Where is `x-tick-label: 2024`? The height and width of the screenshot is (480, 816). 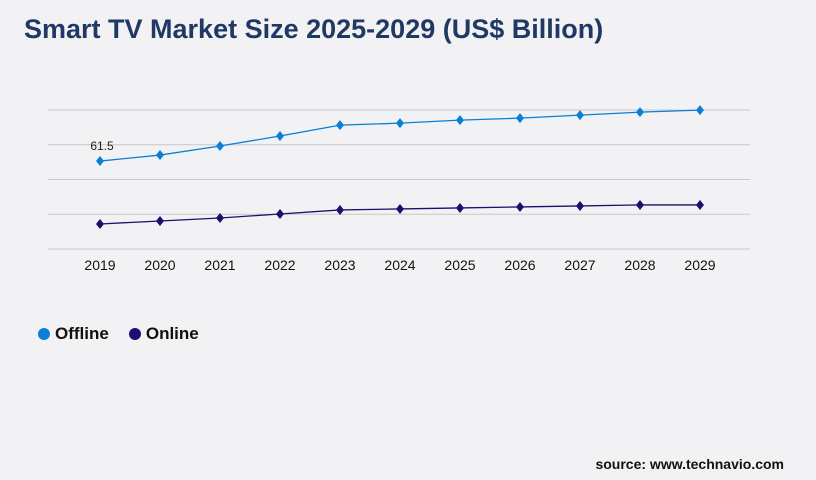
x-tick-label: 2024 is located at coordinates (399, 265).